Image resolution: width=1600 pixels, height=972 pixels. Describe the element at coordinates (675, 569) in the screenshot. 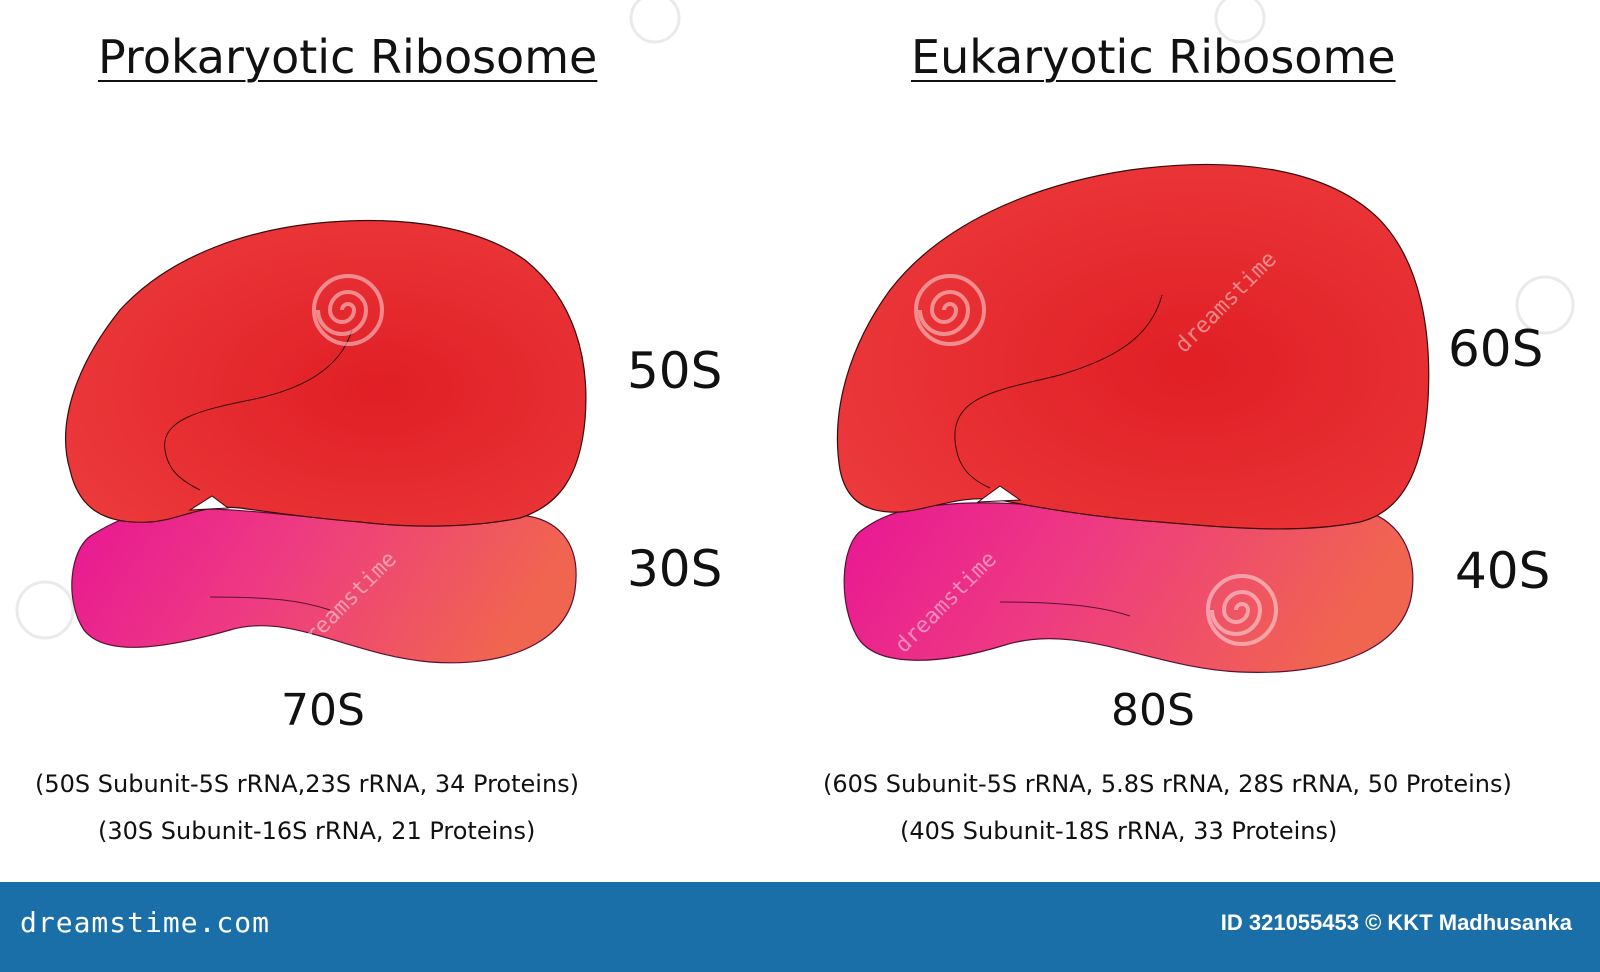

I see `prokaryotic-small-subunit-label: 30S` at that location.